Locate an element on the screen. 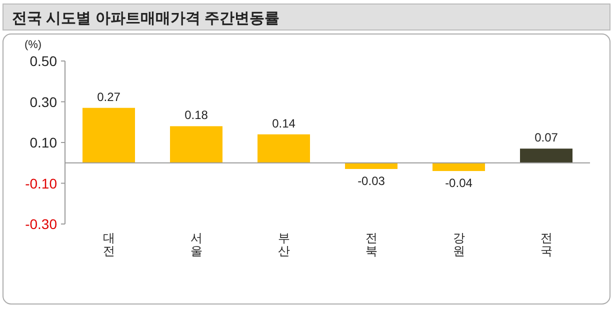 The image size is (613, 309). data-label: -0.04 is located at coordinates (459, 183).